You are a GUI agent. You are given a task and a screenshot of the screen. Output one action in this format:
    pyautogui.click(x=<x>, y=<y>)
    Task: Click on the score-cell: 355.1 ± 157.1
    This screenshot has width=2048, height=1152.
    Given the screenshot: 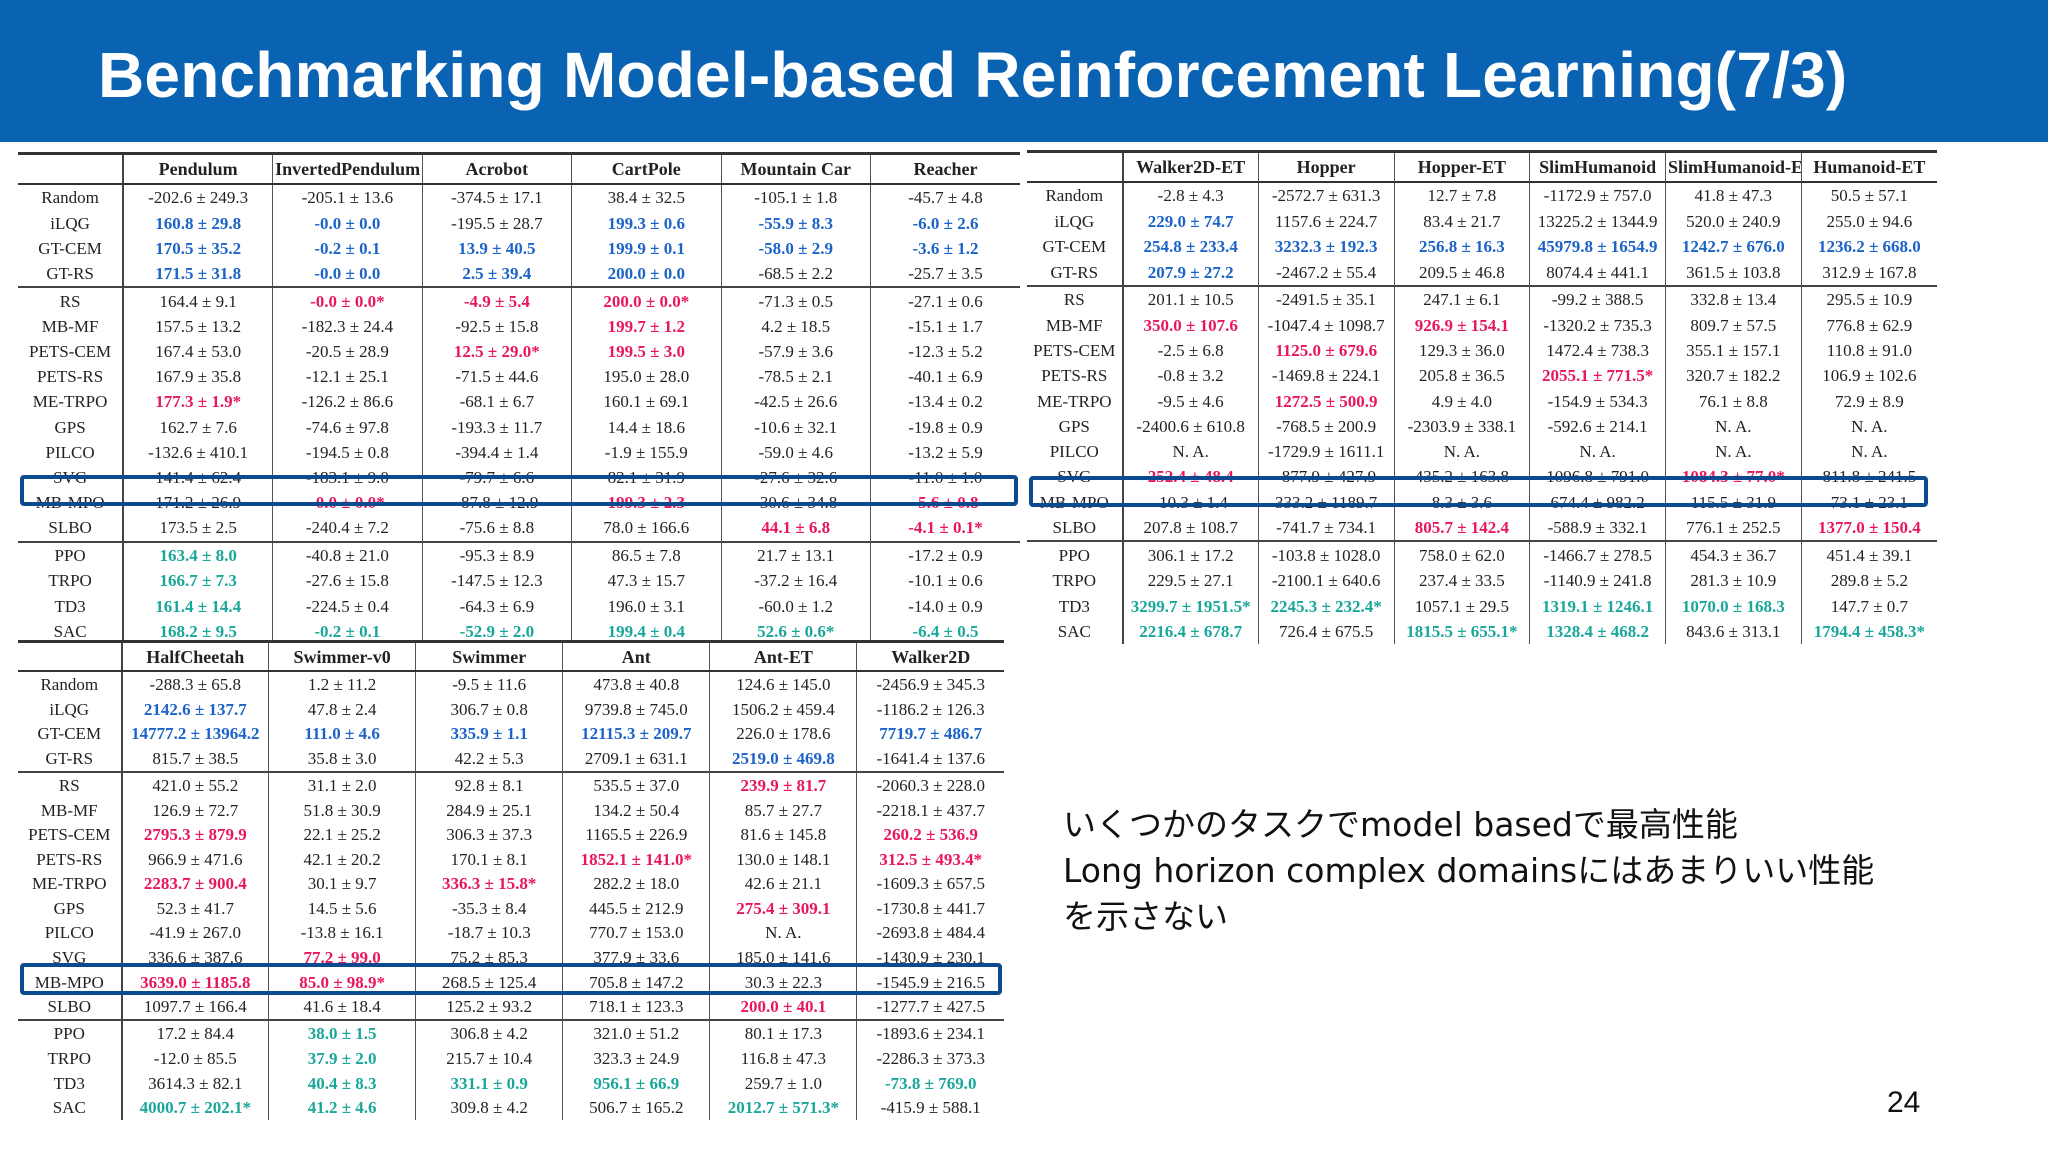 What is the action you would take?
    pyautogui.click(x=1733, y=350)
    